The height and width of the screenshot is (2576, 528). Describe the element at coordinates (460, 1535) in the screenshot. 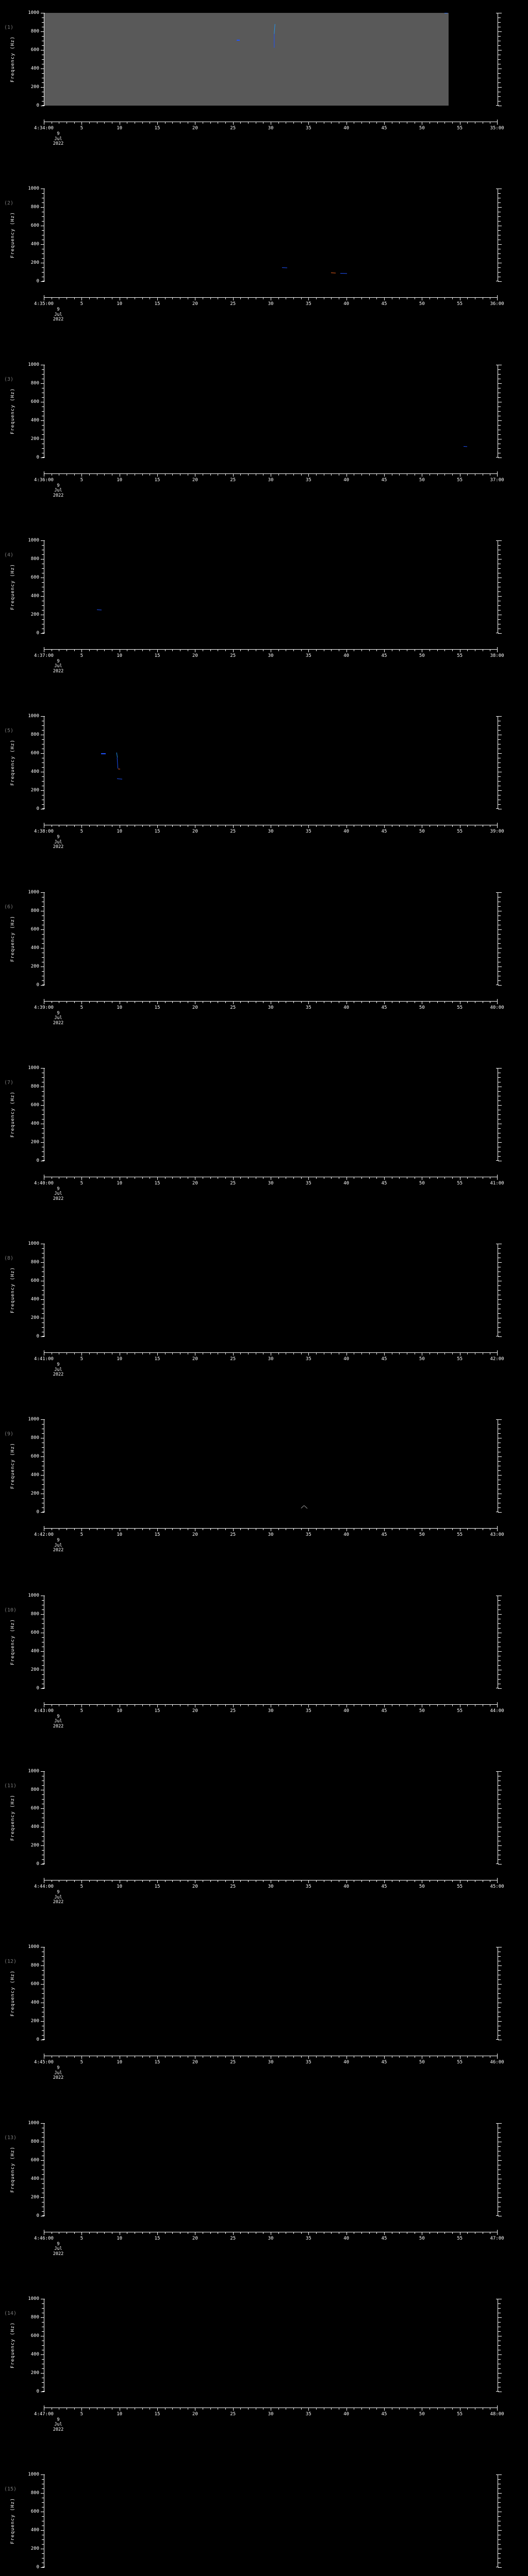

I see `x-tick-label: 55` at that location.